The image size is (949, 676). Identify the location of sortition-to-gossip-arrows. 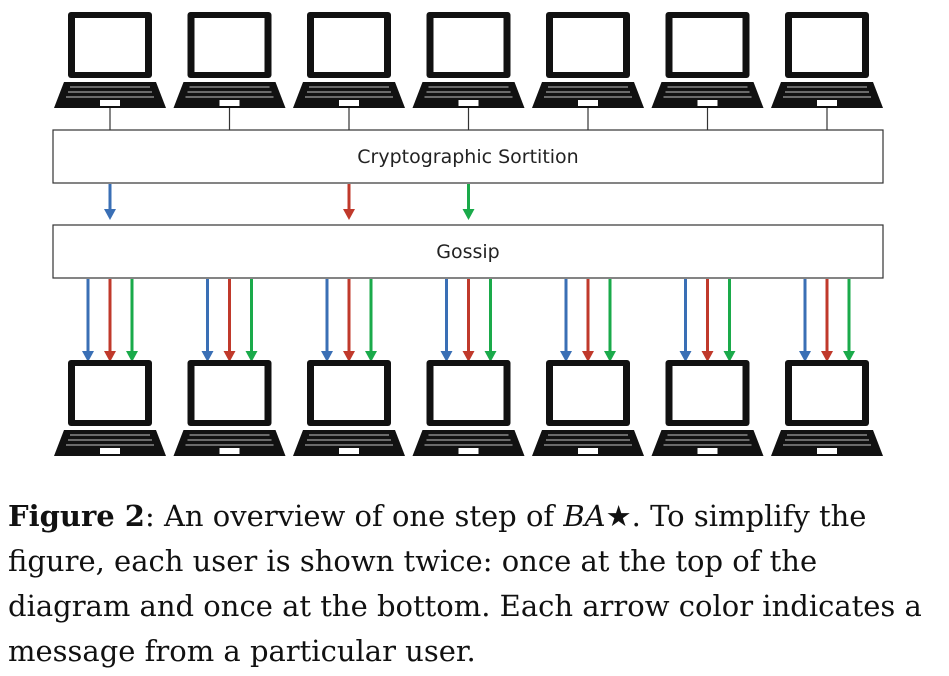
(289, 202).